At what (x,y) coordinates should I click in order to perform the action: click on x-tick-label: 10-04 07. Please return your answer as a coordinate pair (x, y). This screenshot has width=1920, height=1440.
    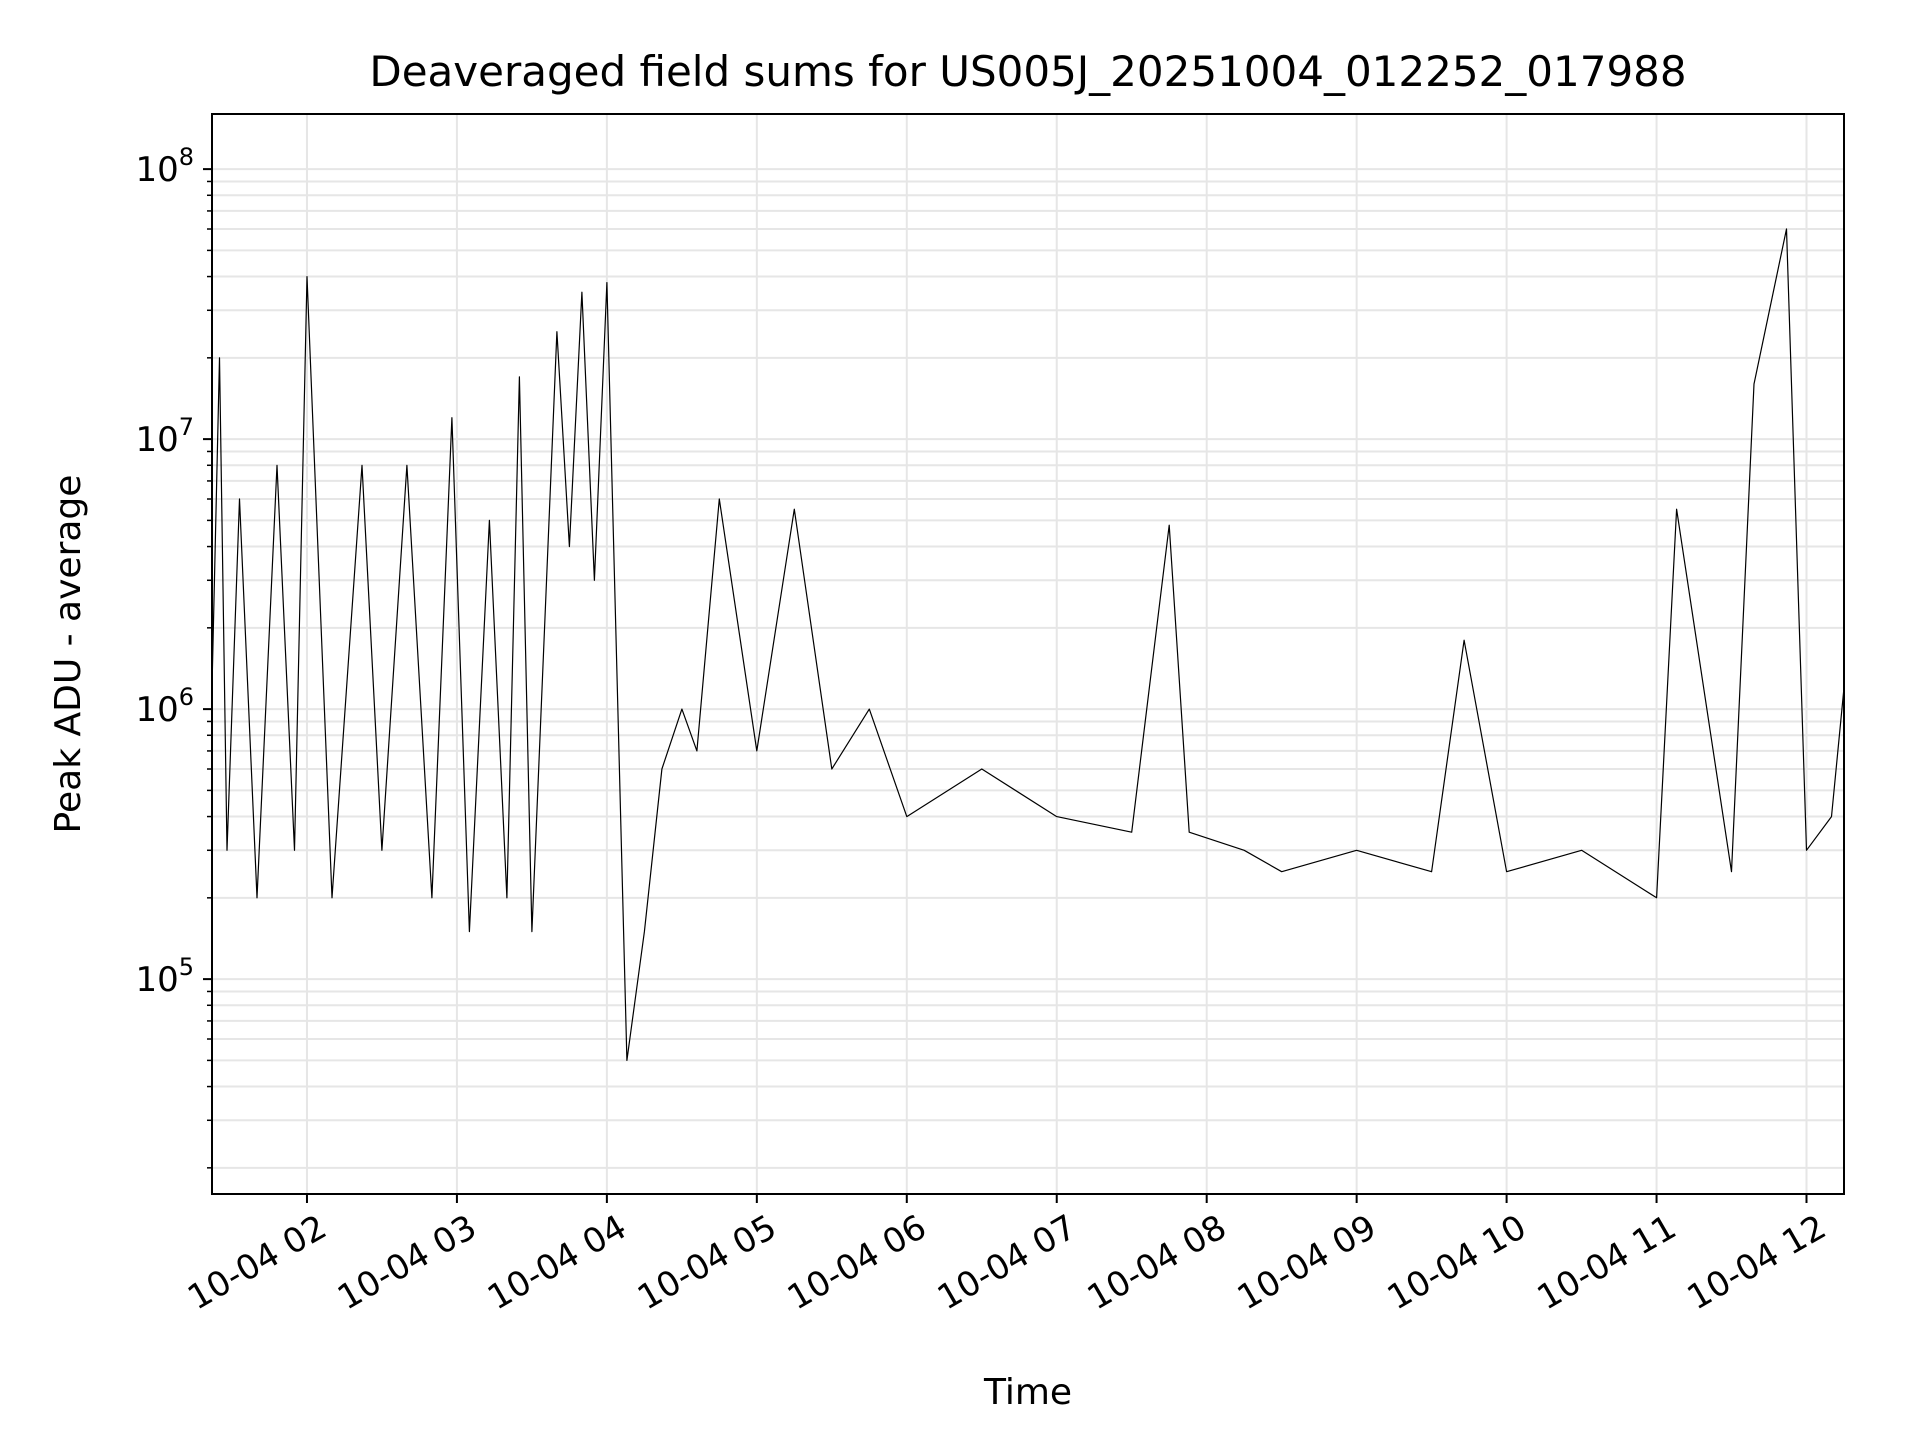
    Looking at the image, I should click on (1007, 1262).